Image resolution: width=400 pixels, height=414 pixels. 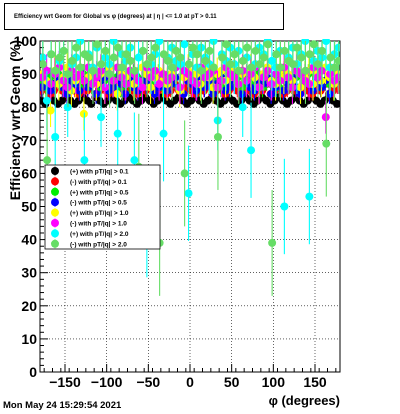 What do you see at coordinates (102, 207) in the screenshot?
I see `legend-box` at bounding box center [102, 207].